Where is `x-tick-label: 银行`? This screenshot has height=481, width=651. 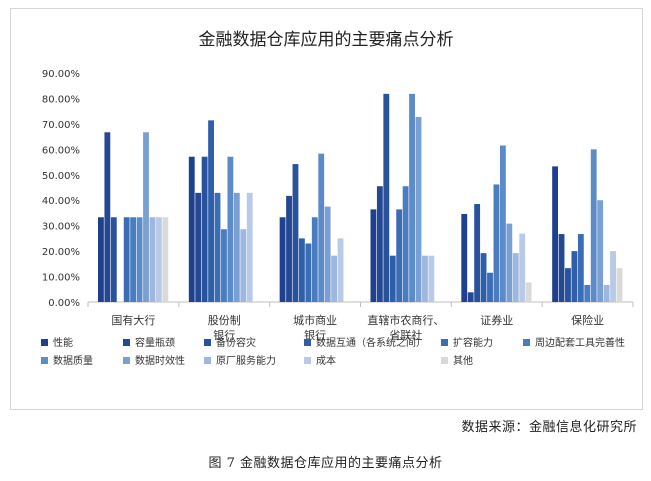 x-tick-label: 银行 is located at coordinates (224, 335).